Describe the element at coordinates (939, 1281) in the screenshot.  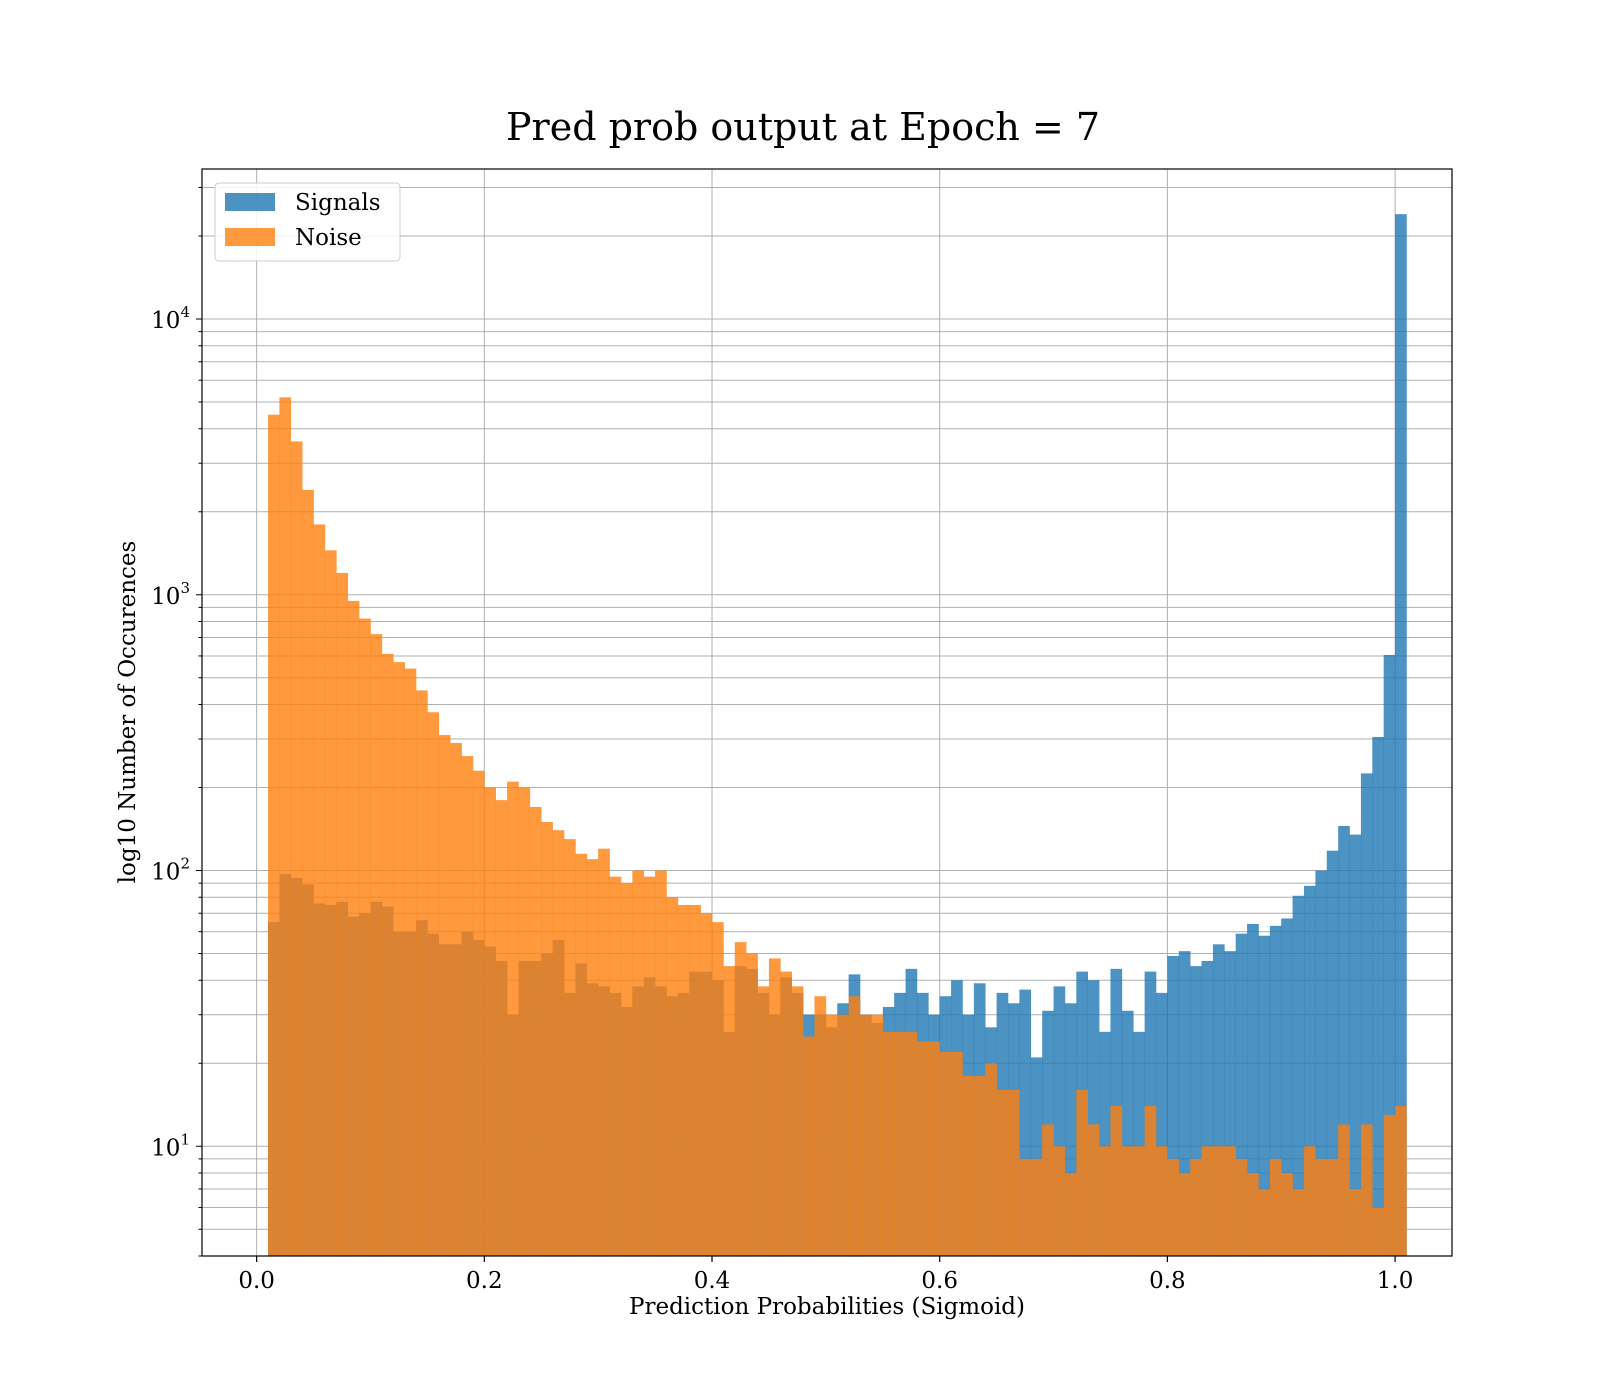
I see `x-tick-label: 0.6` at that location.